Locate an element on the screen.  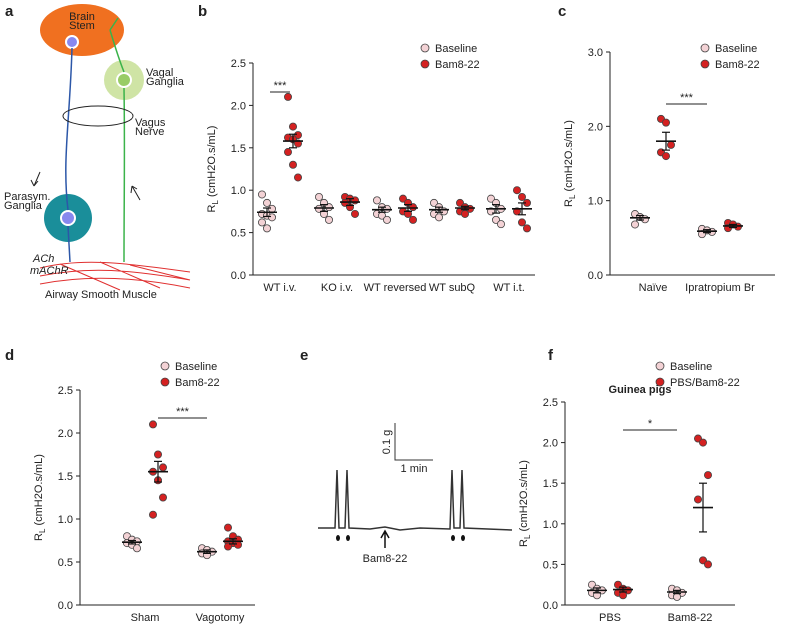
panel-letter: a is located at coordinates (9, 11).